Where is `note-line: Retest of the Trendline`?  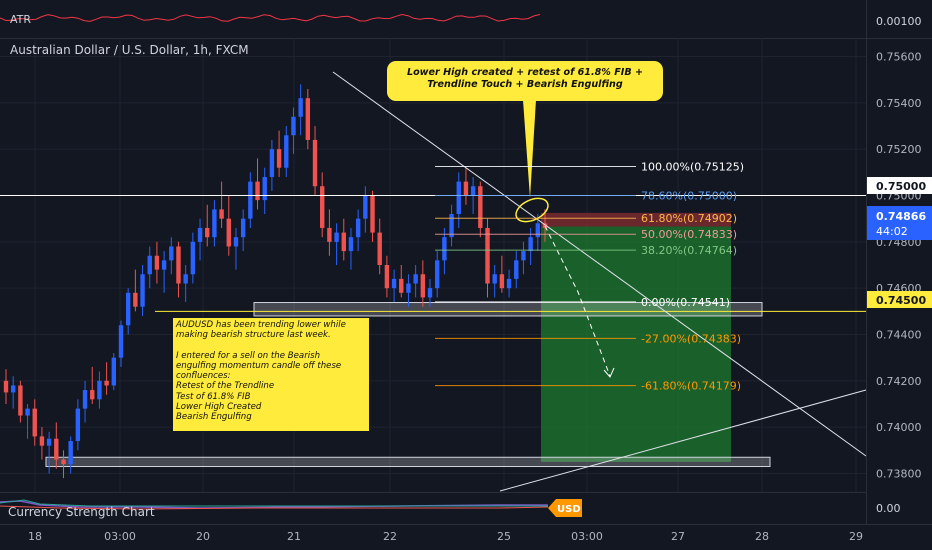
note-line: Retest of the Trendline is located at coordinates (225, 386).